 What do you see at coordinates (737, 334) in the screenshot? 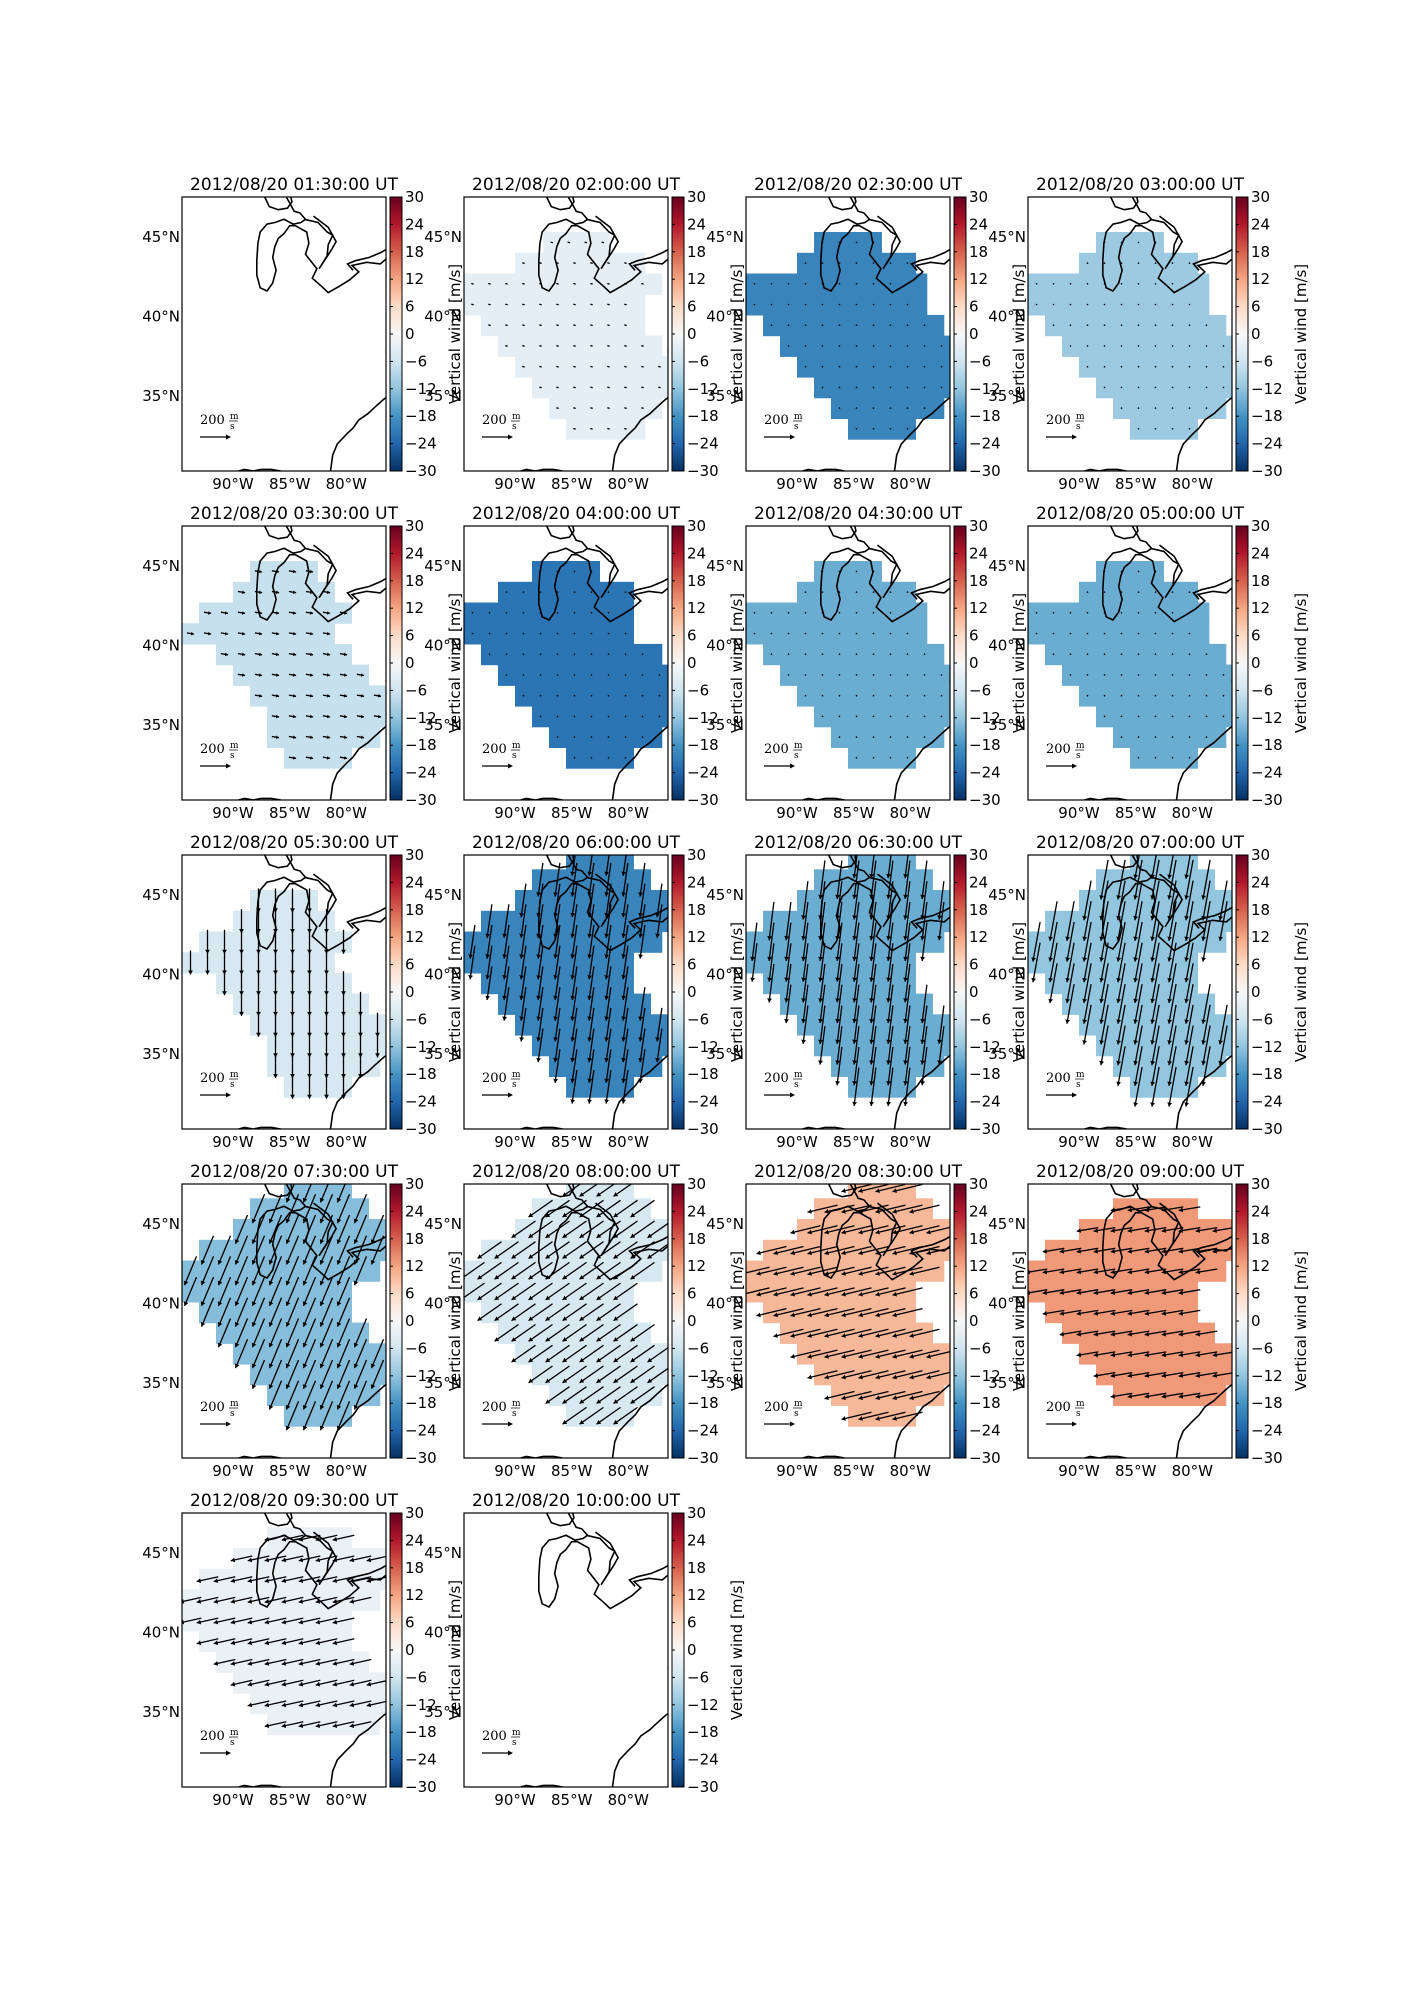
I see `colorbar-label: Vertical wind [m/s]` at bounding box center [737, 334].